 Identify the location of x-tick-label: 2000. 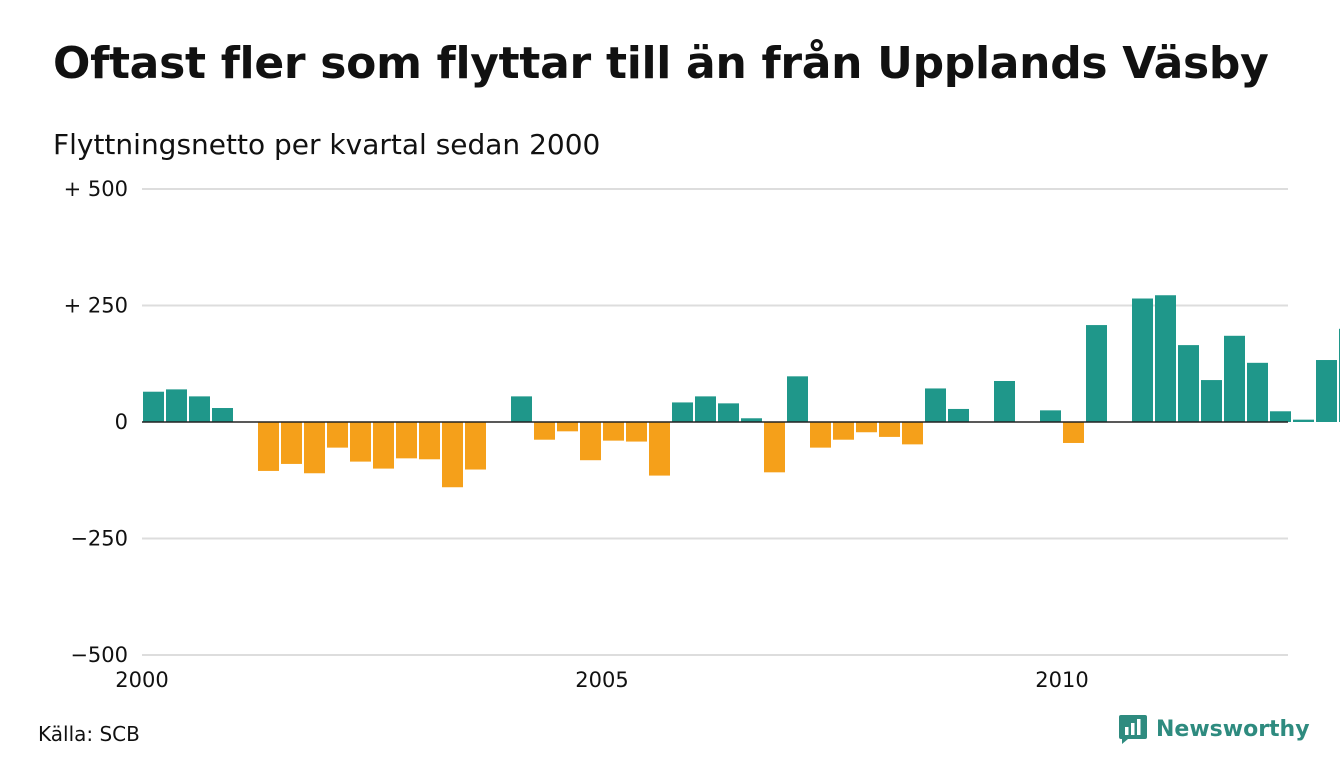
(141, 680).